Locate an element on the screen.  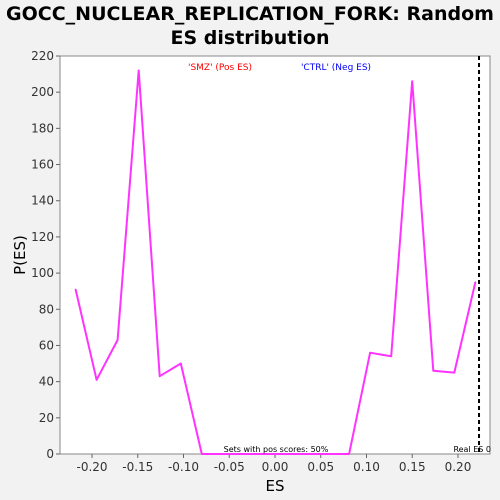
x-tick-label: -0.15 is located at coordinates (137, 467).